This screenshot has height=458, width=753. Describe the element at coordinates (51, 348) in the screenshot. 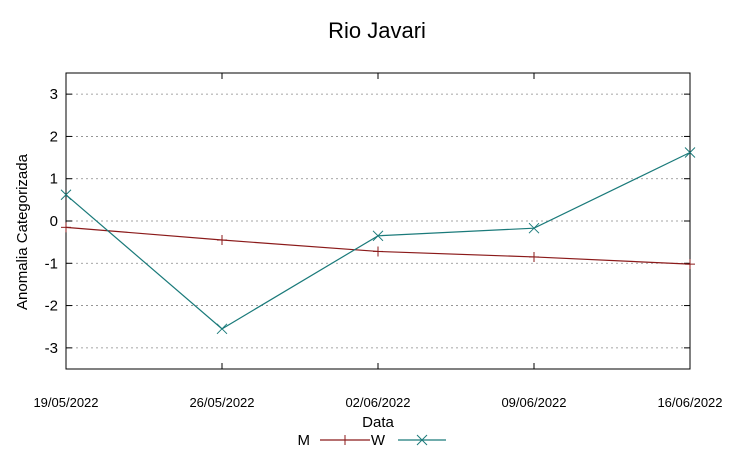

I see `y-tick-label: -3` at that location.